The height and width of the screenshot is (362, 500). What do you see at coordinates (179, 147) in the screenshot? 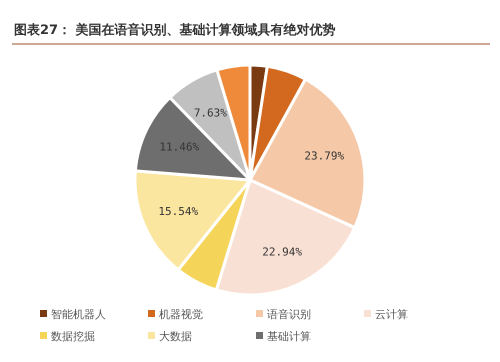
I see `data-label: 11.46%` at bounding box center [179, 147].